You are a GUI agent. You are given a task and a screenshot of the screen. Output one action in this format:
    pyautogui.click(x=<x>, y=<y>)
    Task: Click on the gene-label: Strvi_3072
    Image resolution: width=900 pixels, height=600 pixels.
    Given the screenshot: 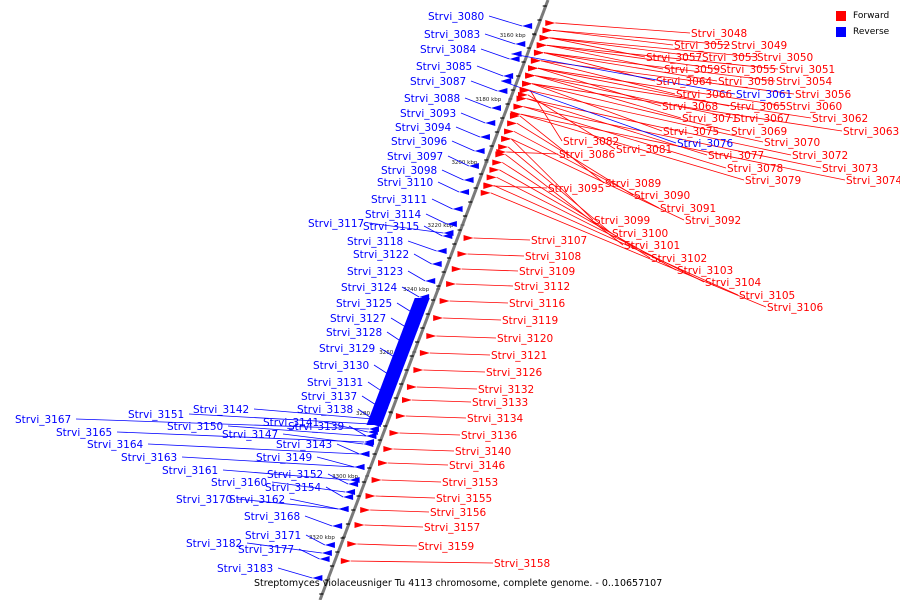 What is the action you would take?
    pyautogui.click(x=820, y=156)
    